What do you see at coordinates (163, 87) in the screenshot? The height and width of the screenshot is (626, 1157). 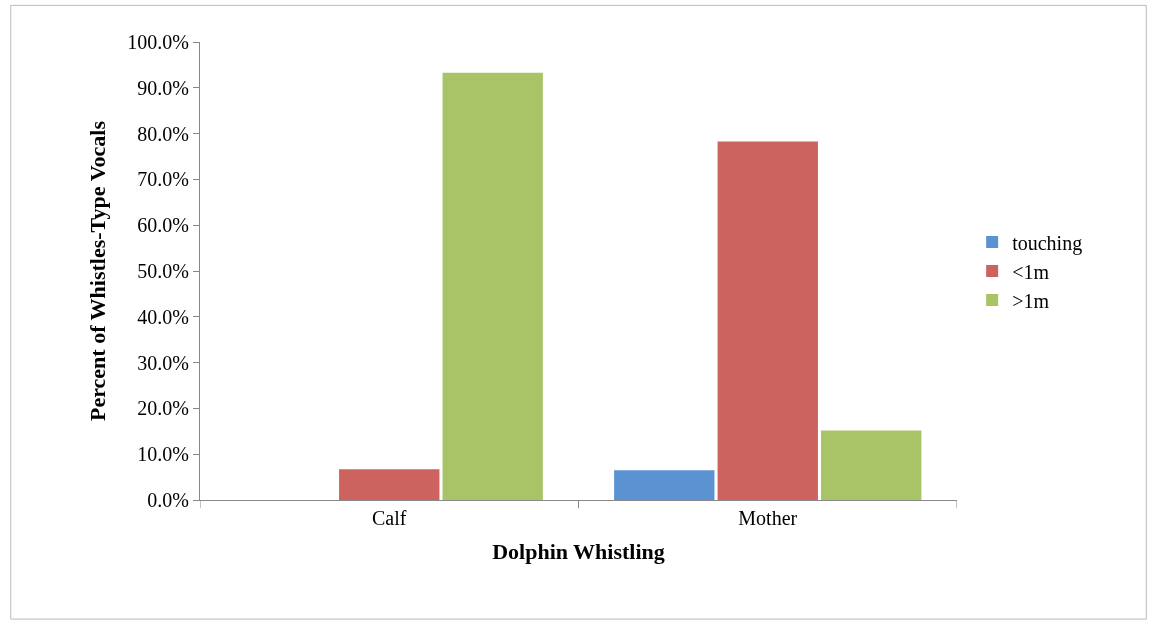 I see `y-tick-label: 90.0%` at bounding box center [163, 87].